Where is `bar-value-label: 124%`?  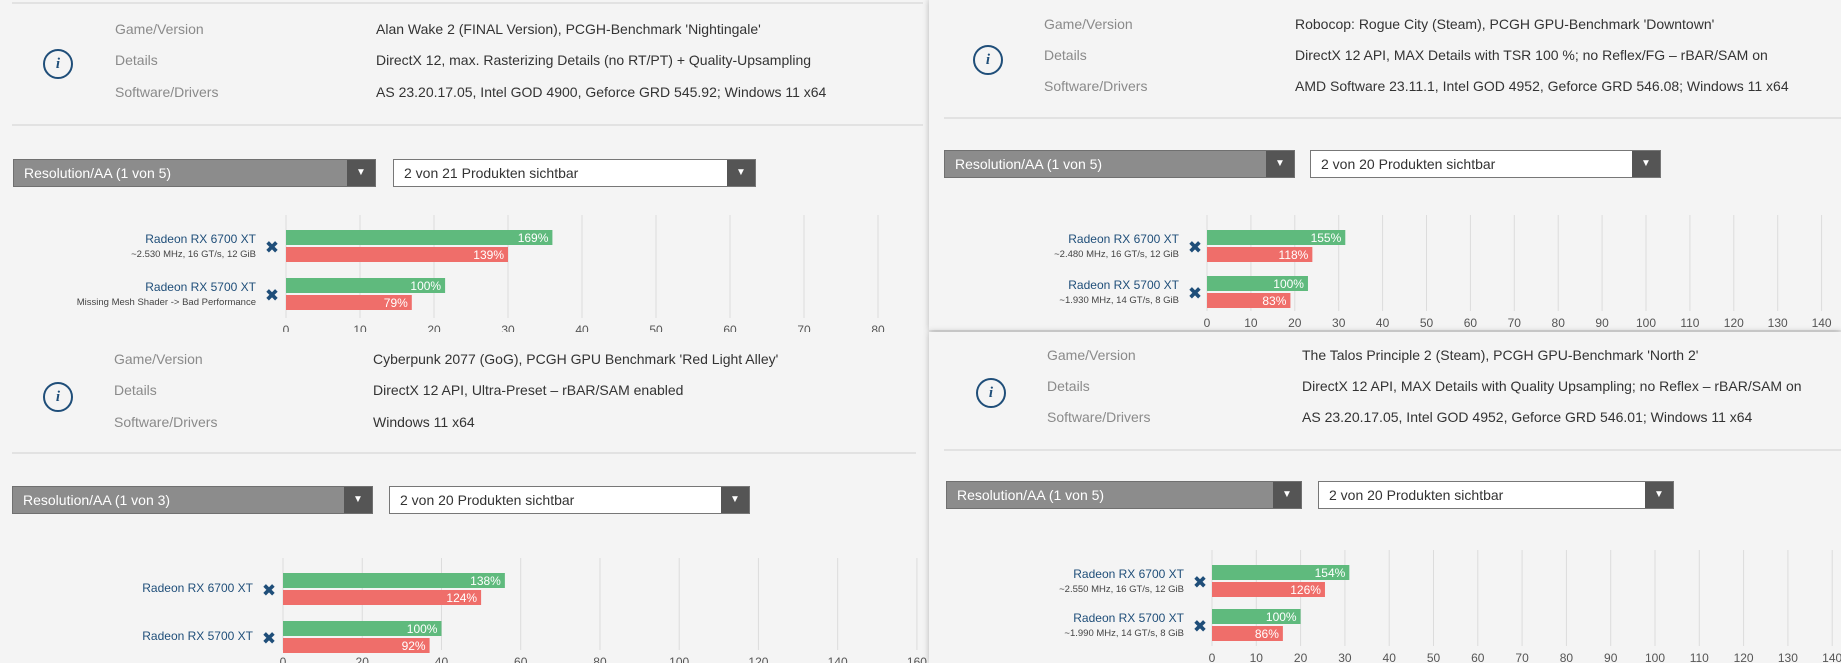
bar-value-label: 124% is located at coordinates (461, 598).